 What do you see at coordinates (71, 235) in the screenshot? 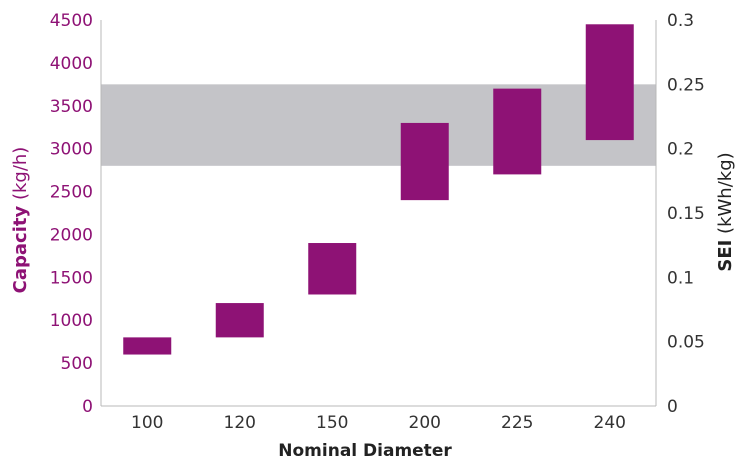
I see `y-tick-label: 2000` at bounding box center [71, 235].